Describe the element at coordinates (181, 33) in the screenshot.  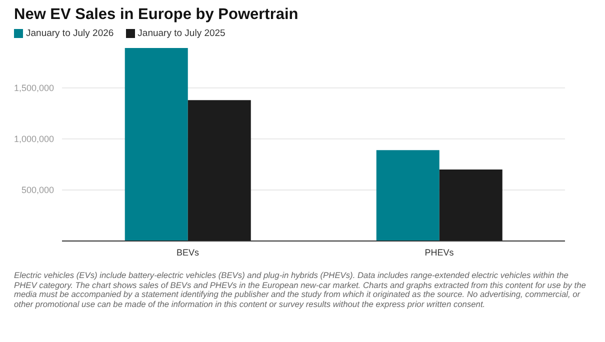
I see `legend-label: January to July 2025` at that location.